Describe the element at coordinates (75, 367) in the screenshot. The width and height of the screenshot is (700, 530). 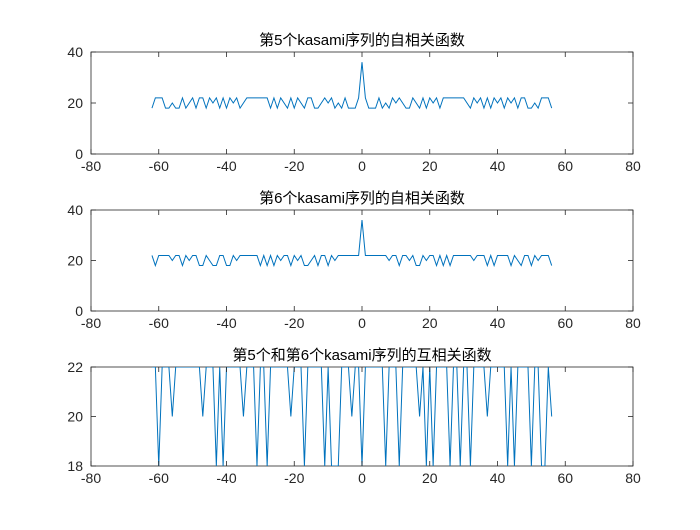
I see `y-tick-label: 22` at that location.